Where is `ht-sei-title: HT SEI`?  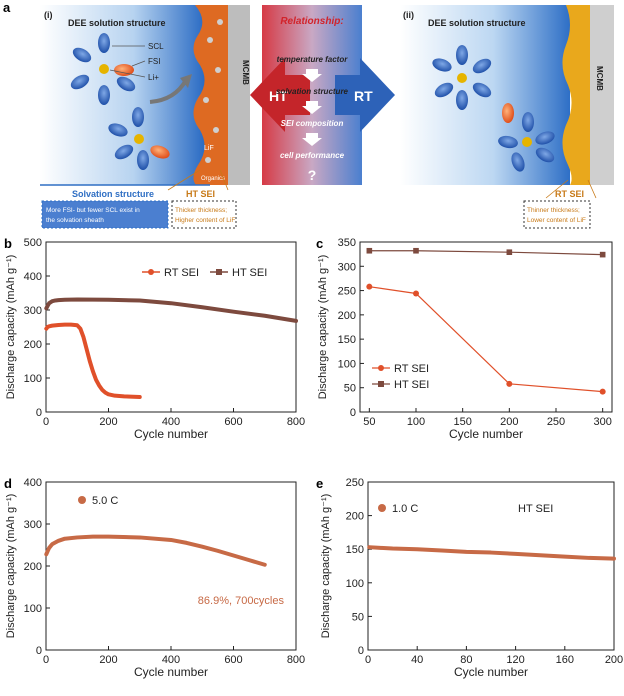
ht-sei-title: HT SEI is located at coordinates (200, 194).